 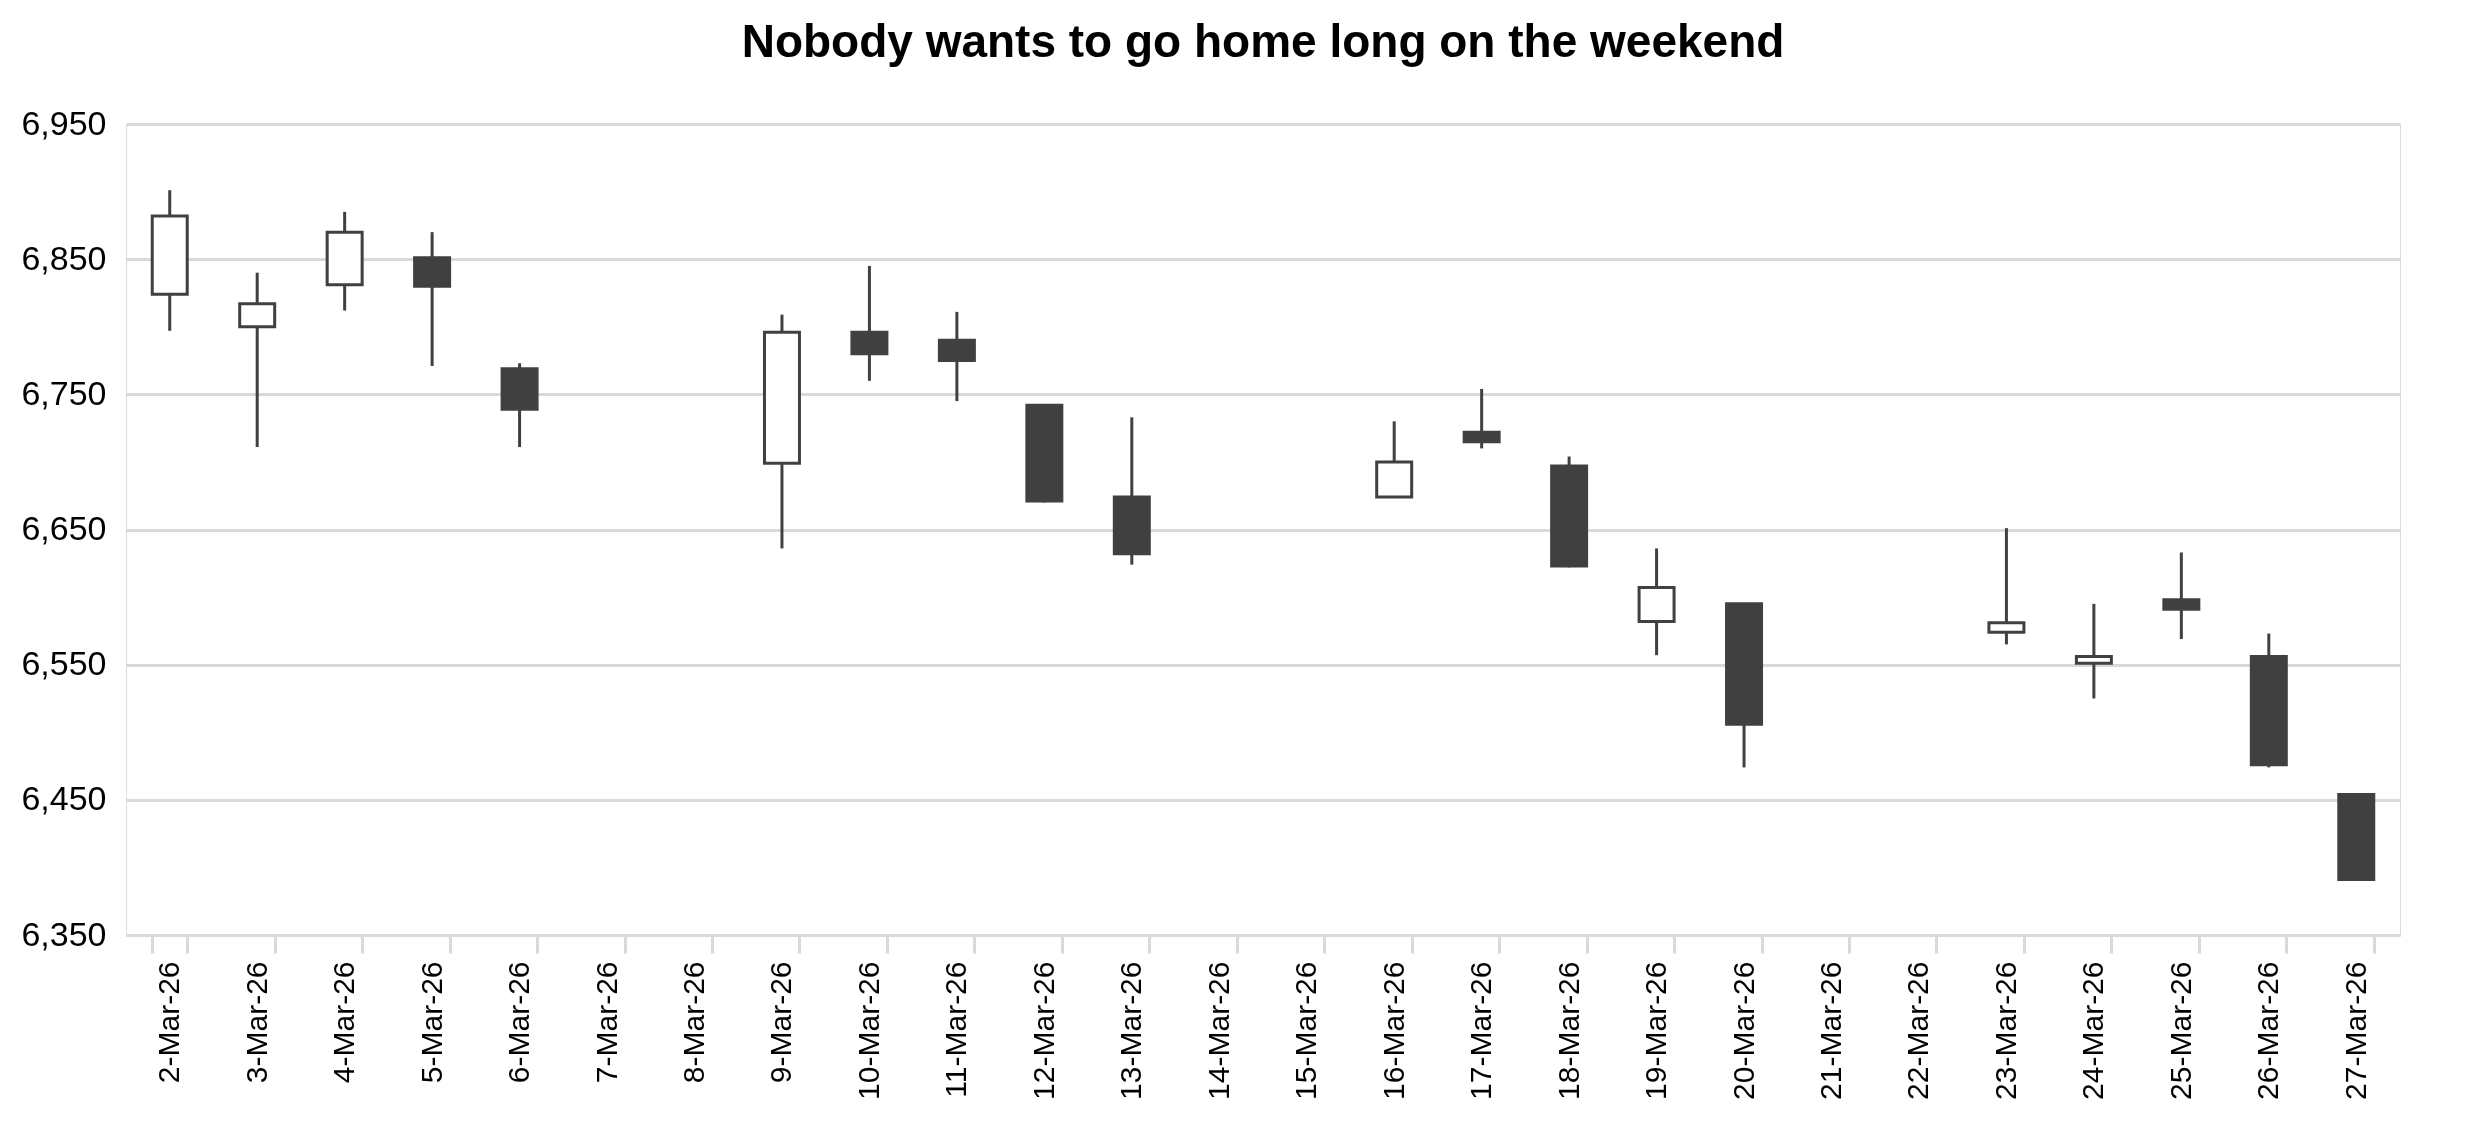 I want to click on y-tick-label: 6,850, so click(x=64, y=257).